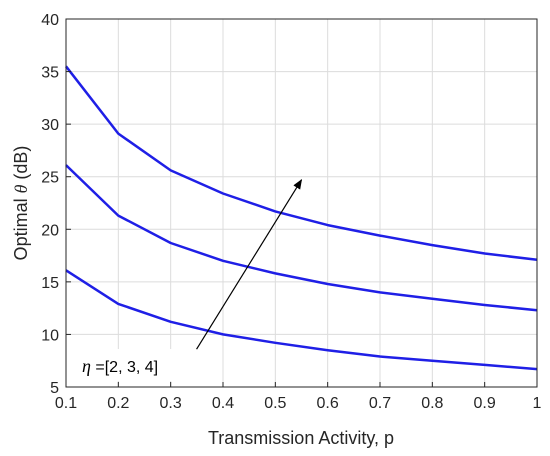  Describe the element at coordinates (50, 125) in the screenshot. I see `y-tick-label: 30` at that location.